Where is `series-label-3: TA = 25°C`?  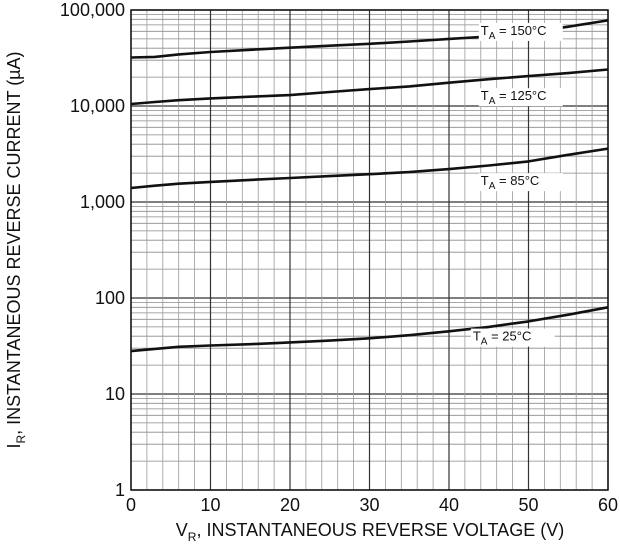 series-label-3: TA = 25°C is located at coordinates (502, 338).